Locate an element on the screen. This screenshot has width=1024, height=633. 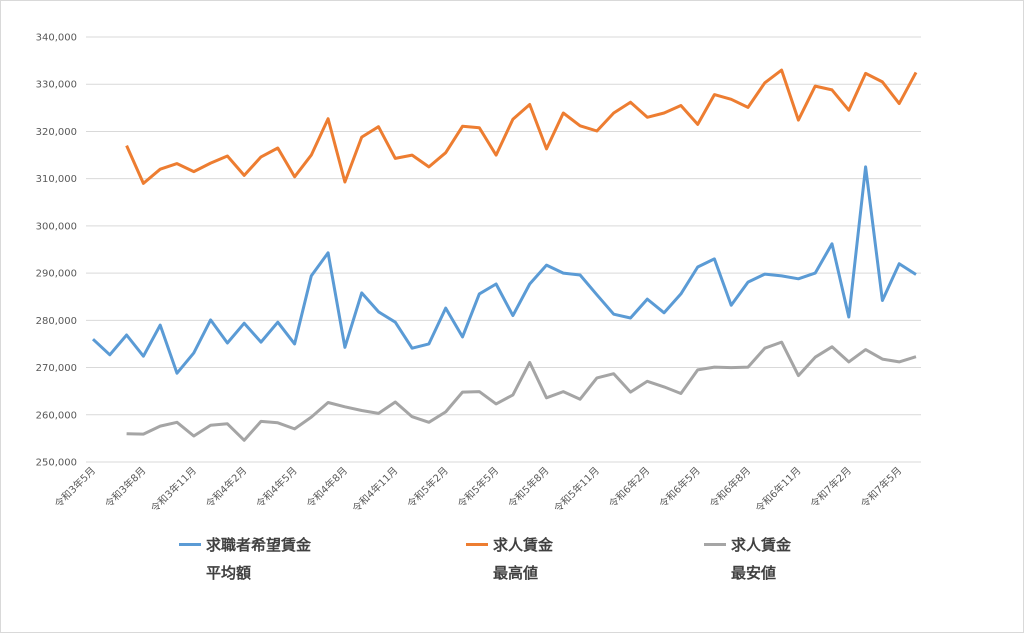
legend-label: 求職者希望賃金 平均額 is located at coordinates (259, 559).